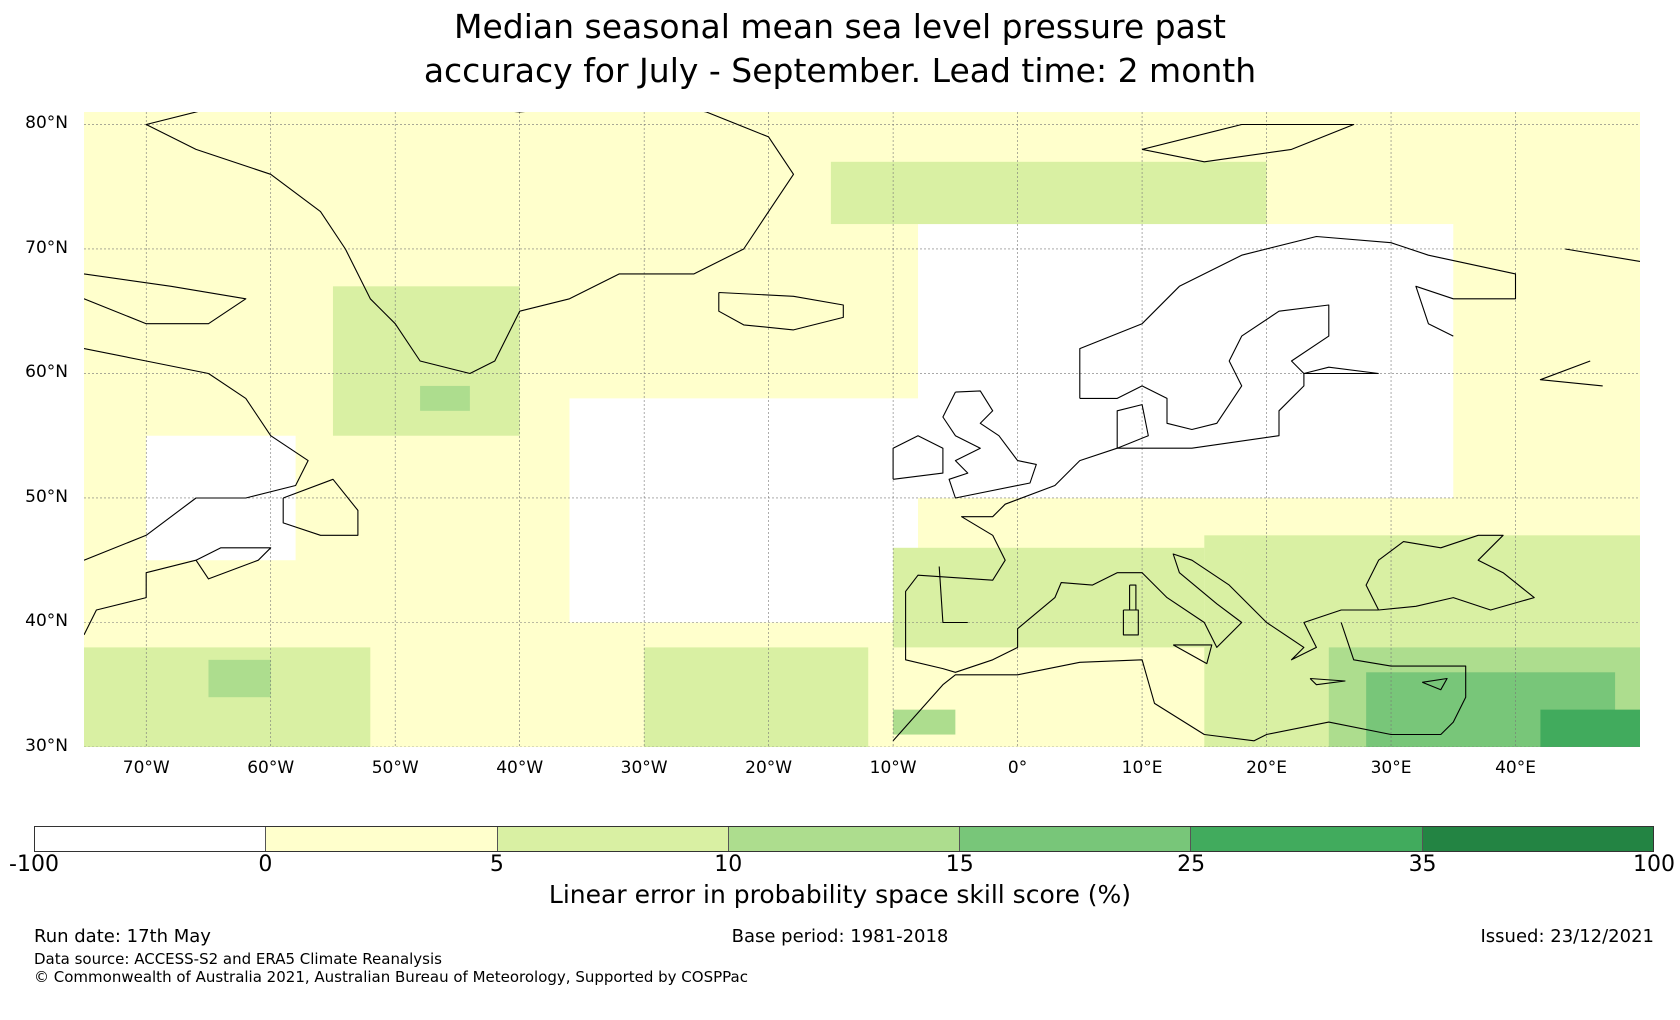 The height and width of the screenshot is (1020, 1680). I want to click on lon-label-0: 70°W, so click(146, 768).